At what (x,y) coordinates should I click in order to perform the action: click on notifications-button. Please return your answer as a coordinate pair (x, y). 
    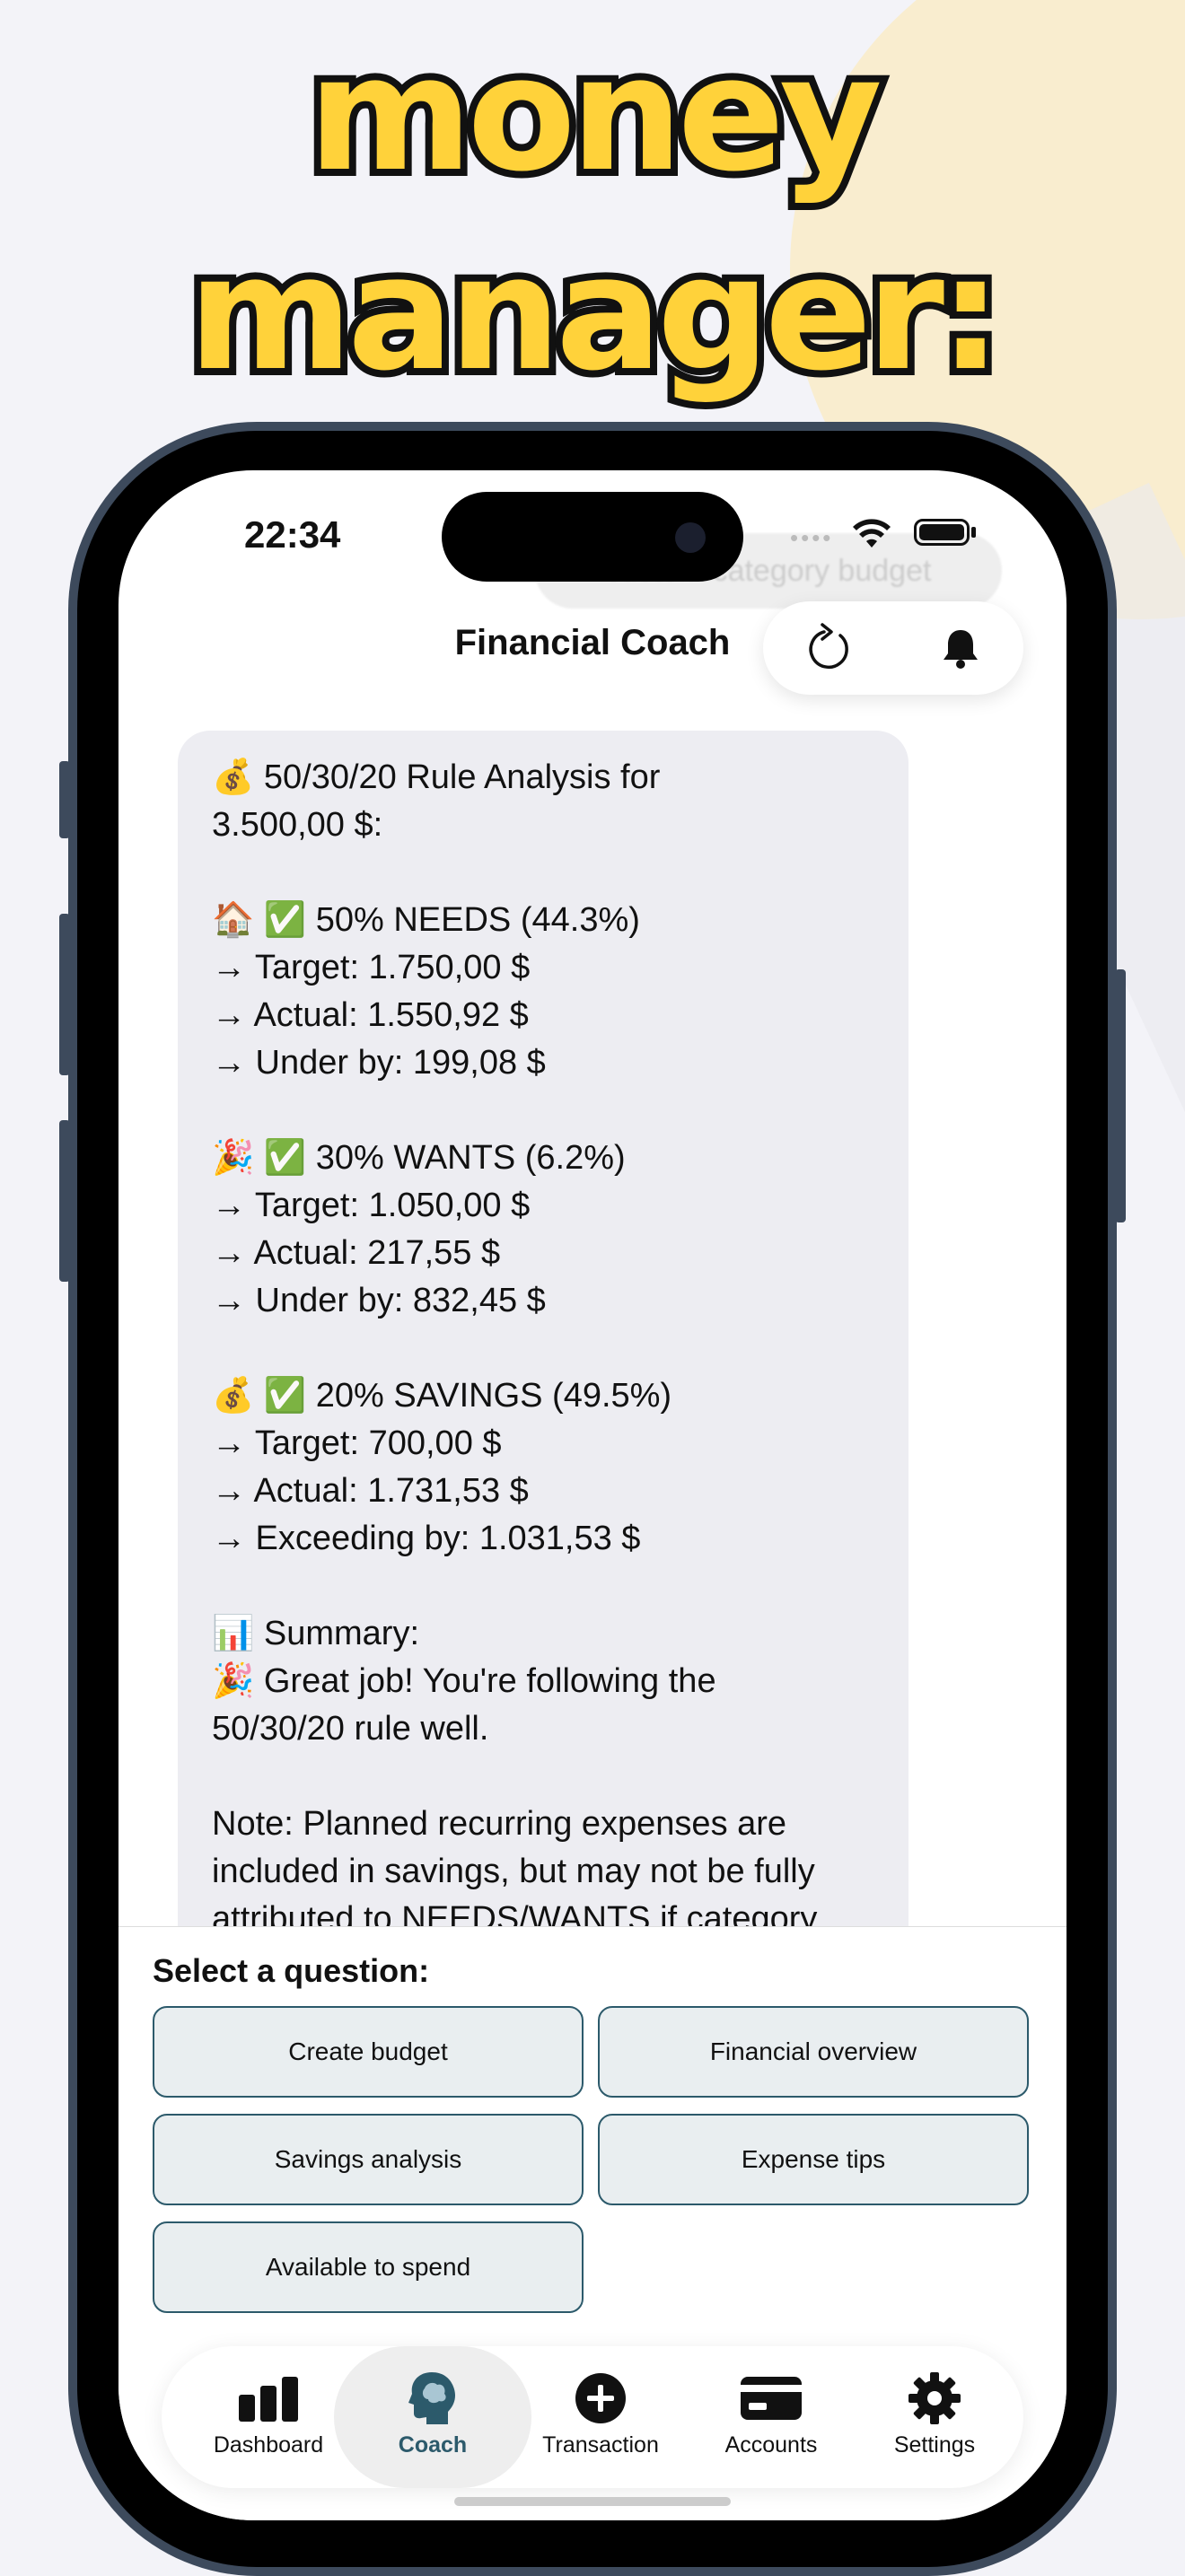
    Looking at the image, I should click on (961, 648).